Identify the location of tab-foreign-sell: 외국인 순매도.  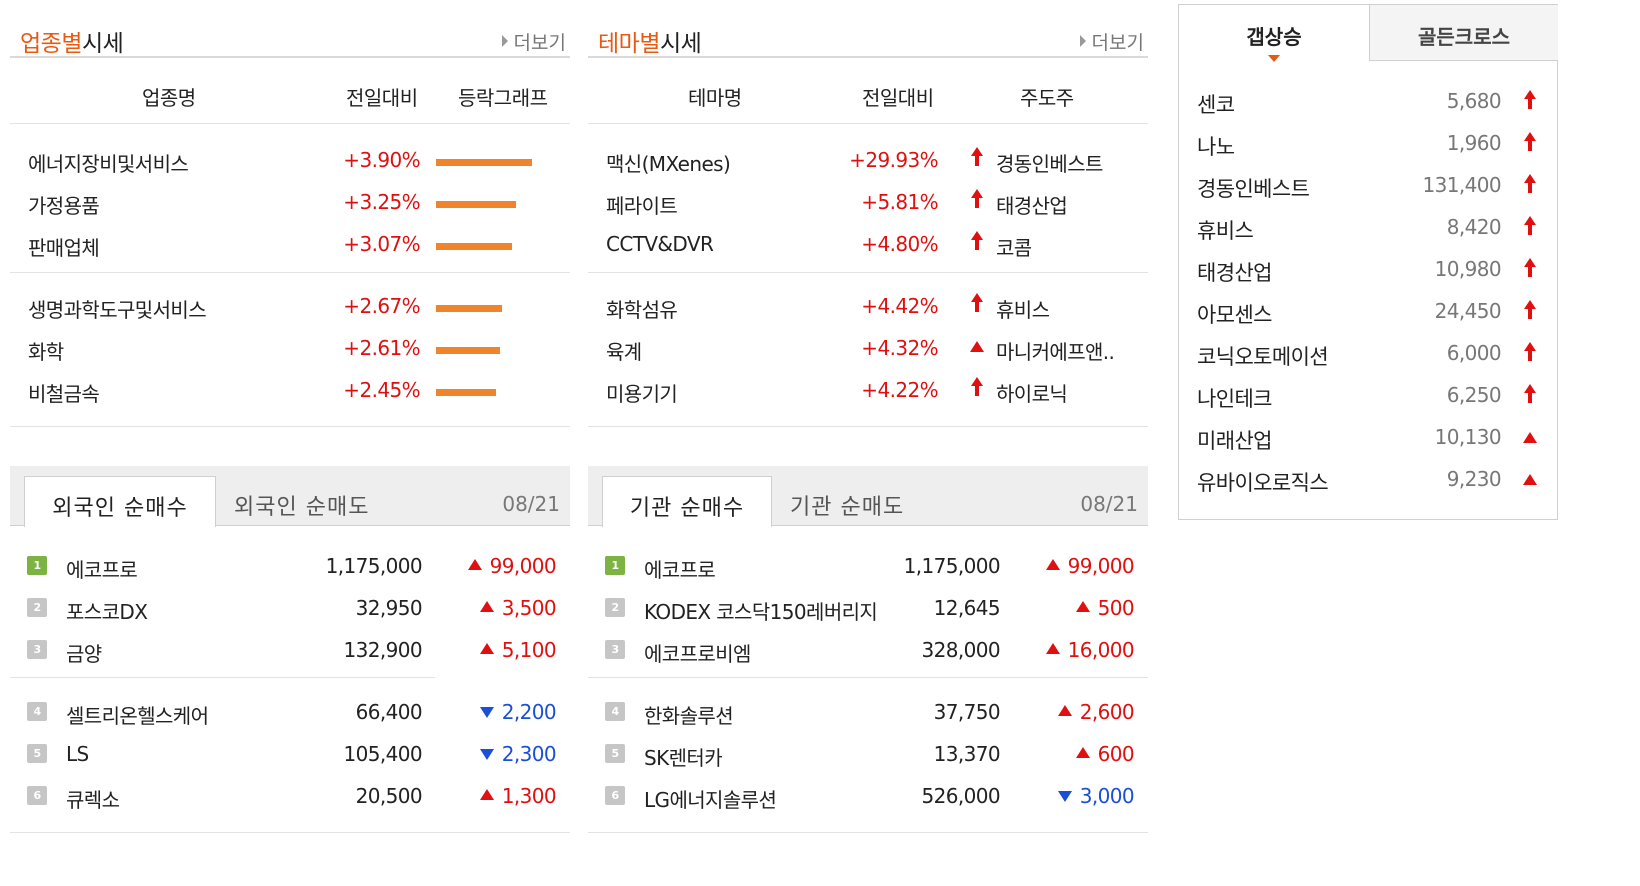
(301, 501).